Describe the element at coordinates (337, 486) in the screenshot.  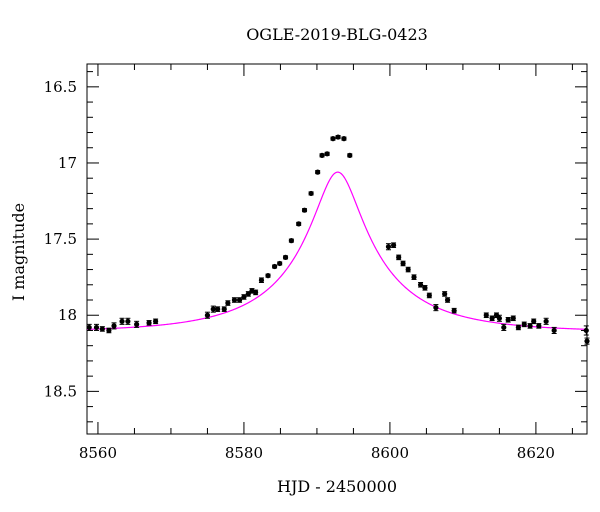
I see `x-axis-label: HJD - 2450000` at that location.